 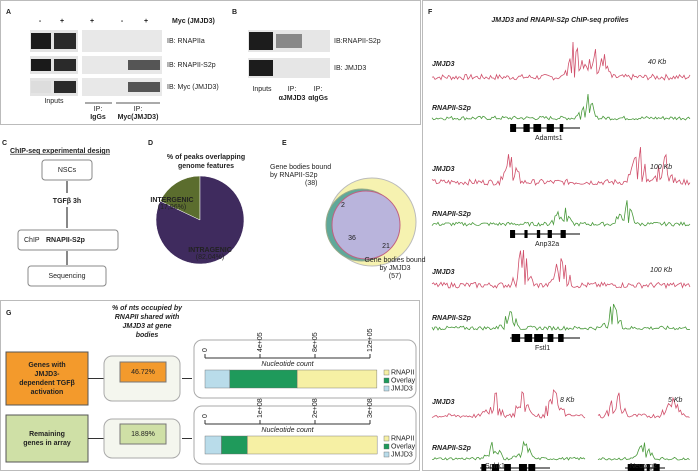 I want to click on label: Genes with, so click(x=46, y=365).